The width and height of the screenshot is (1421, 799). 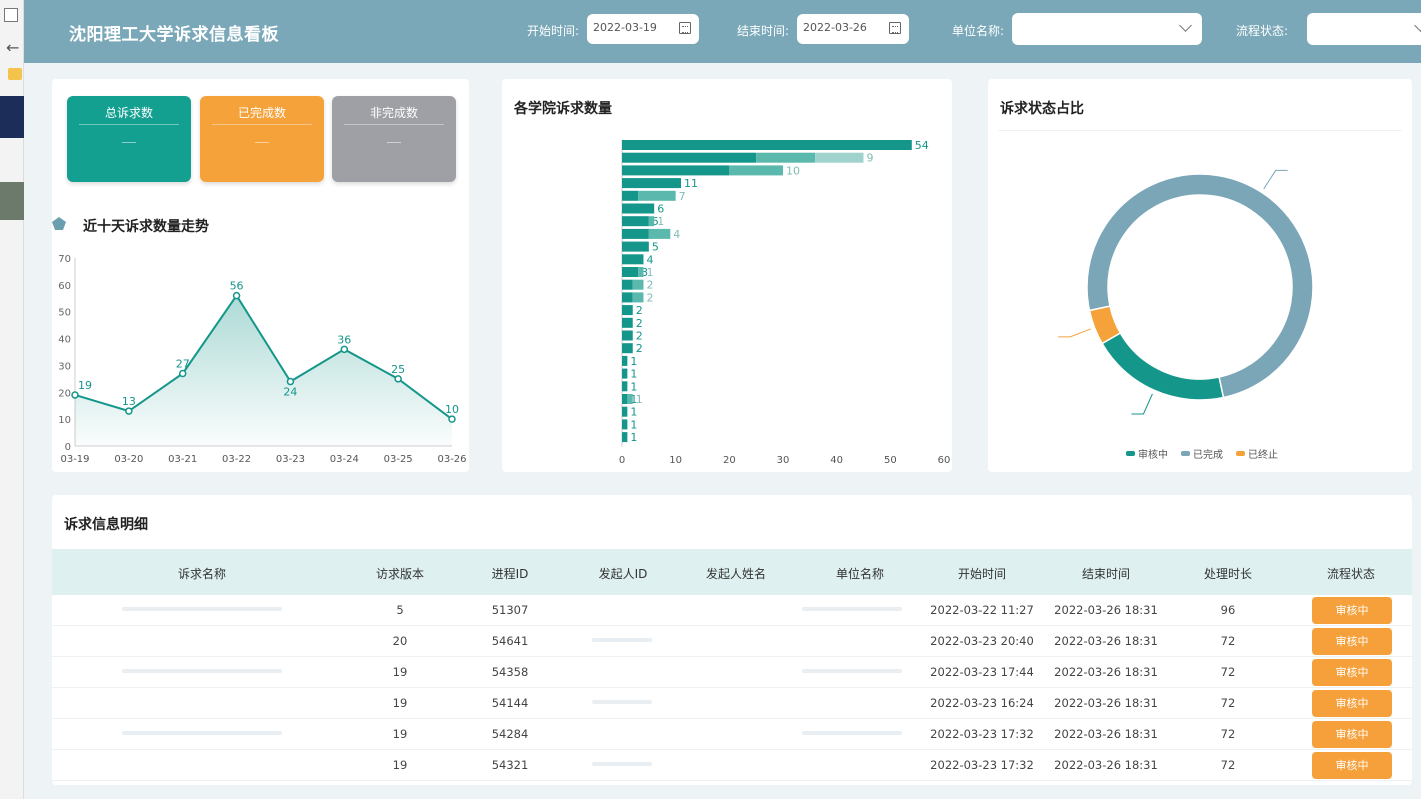 I want to click on legend-label: 已终止, so click(x=1263, y=454).